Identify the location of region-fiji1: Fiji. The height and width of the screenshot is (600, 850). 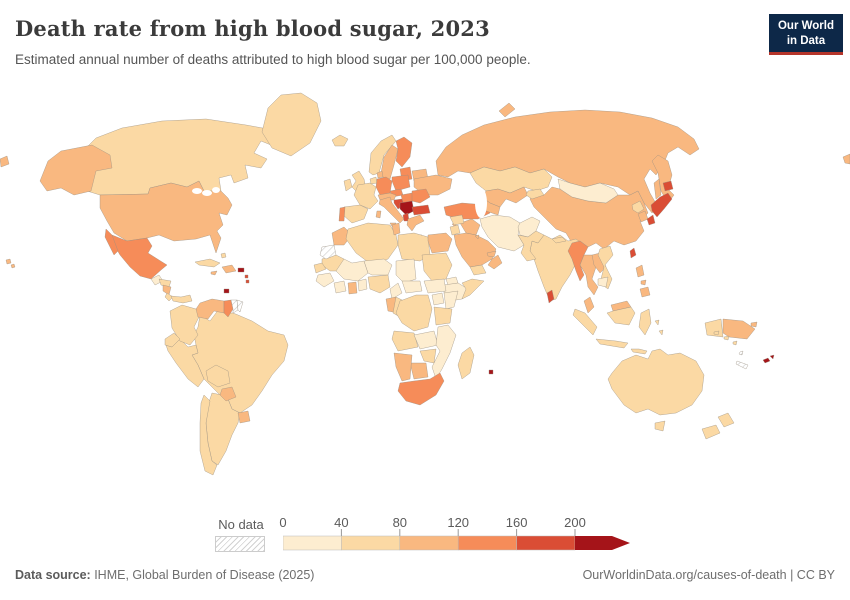
(766, 360).